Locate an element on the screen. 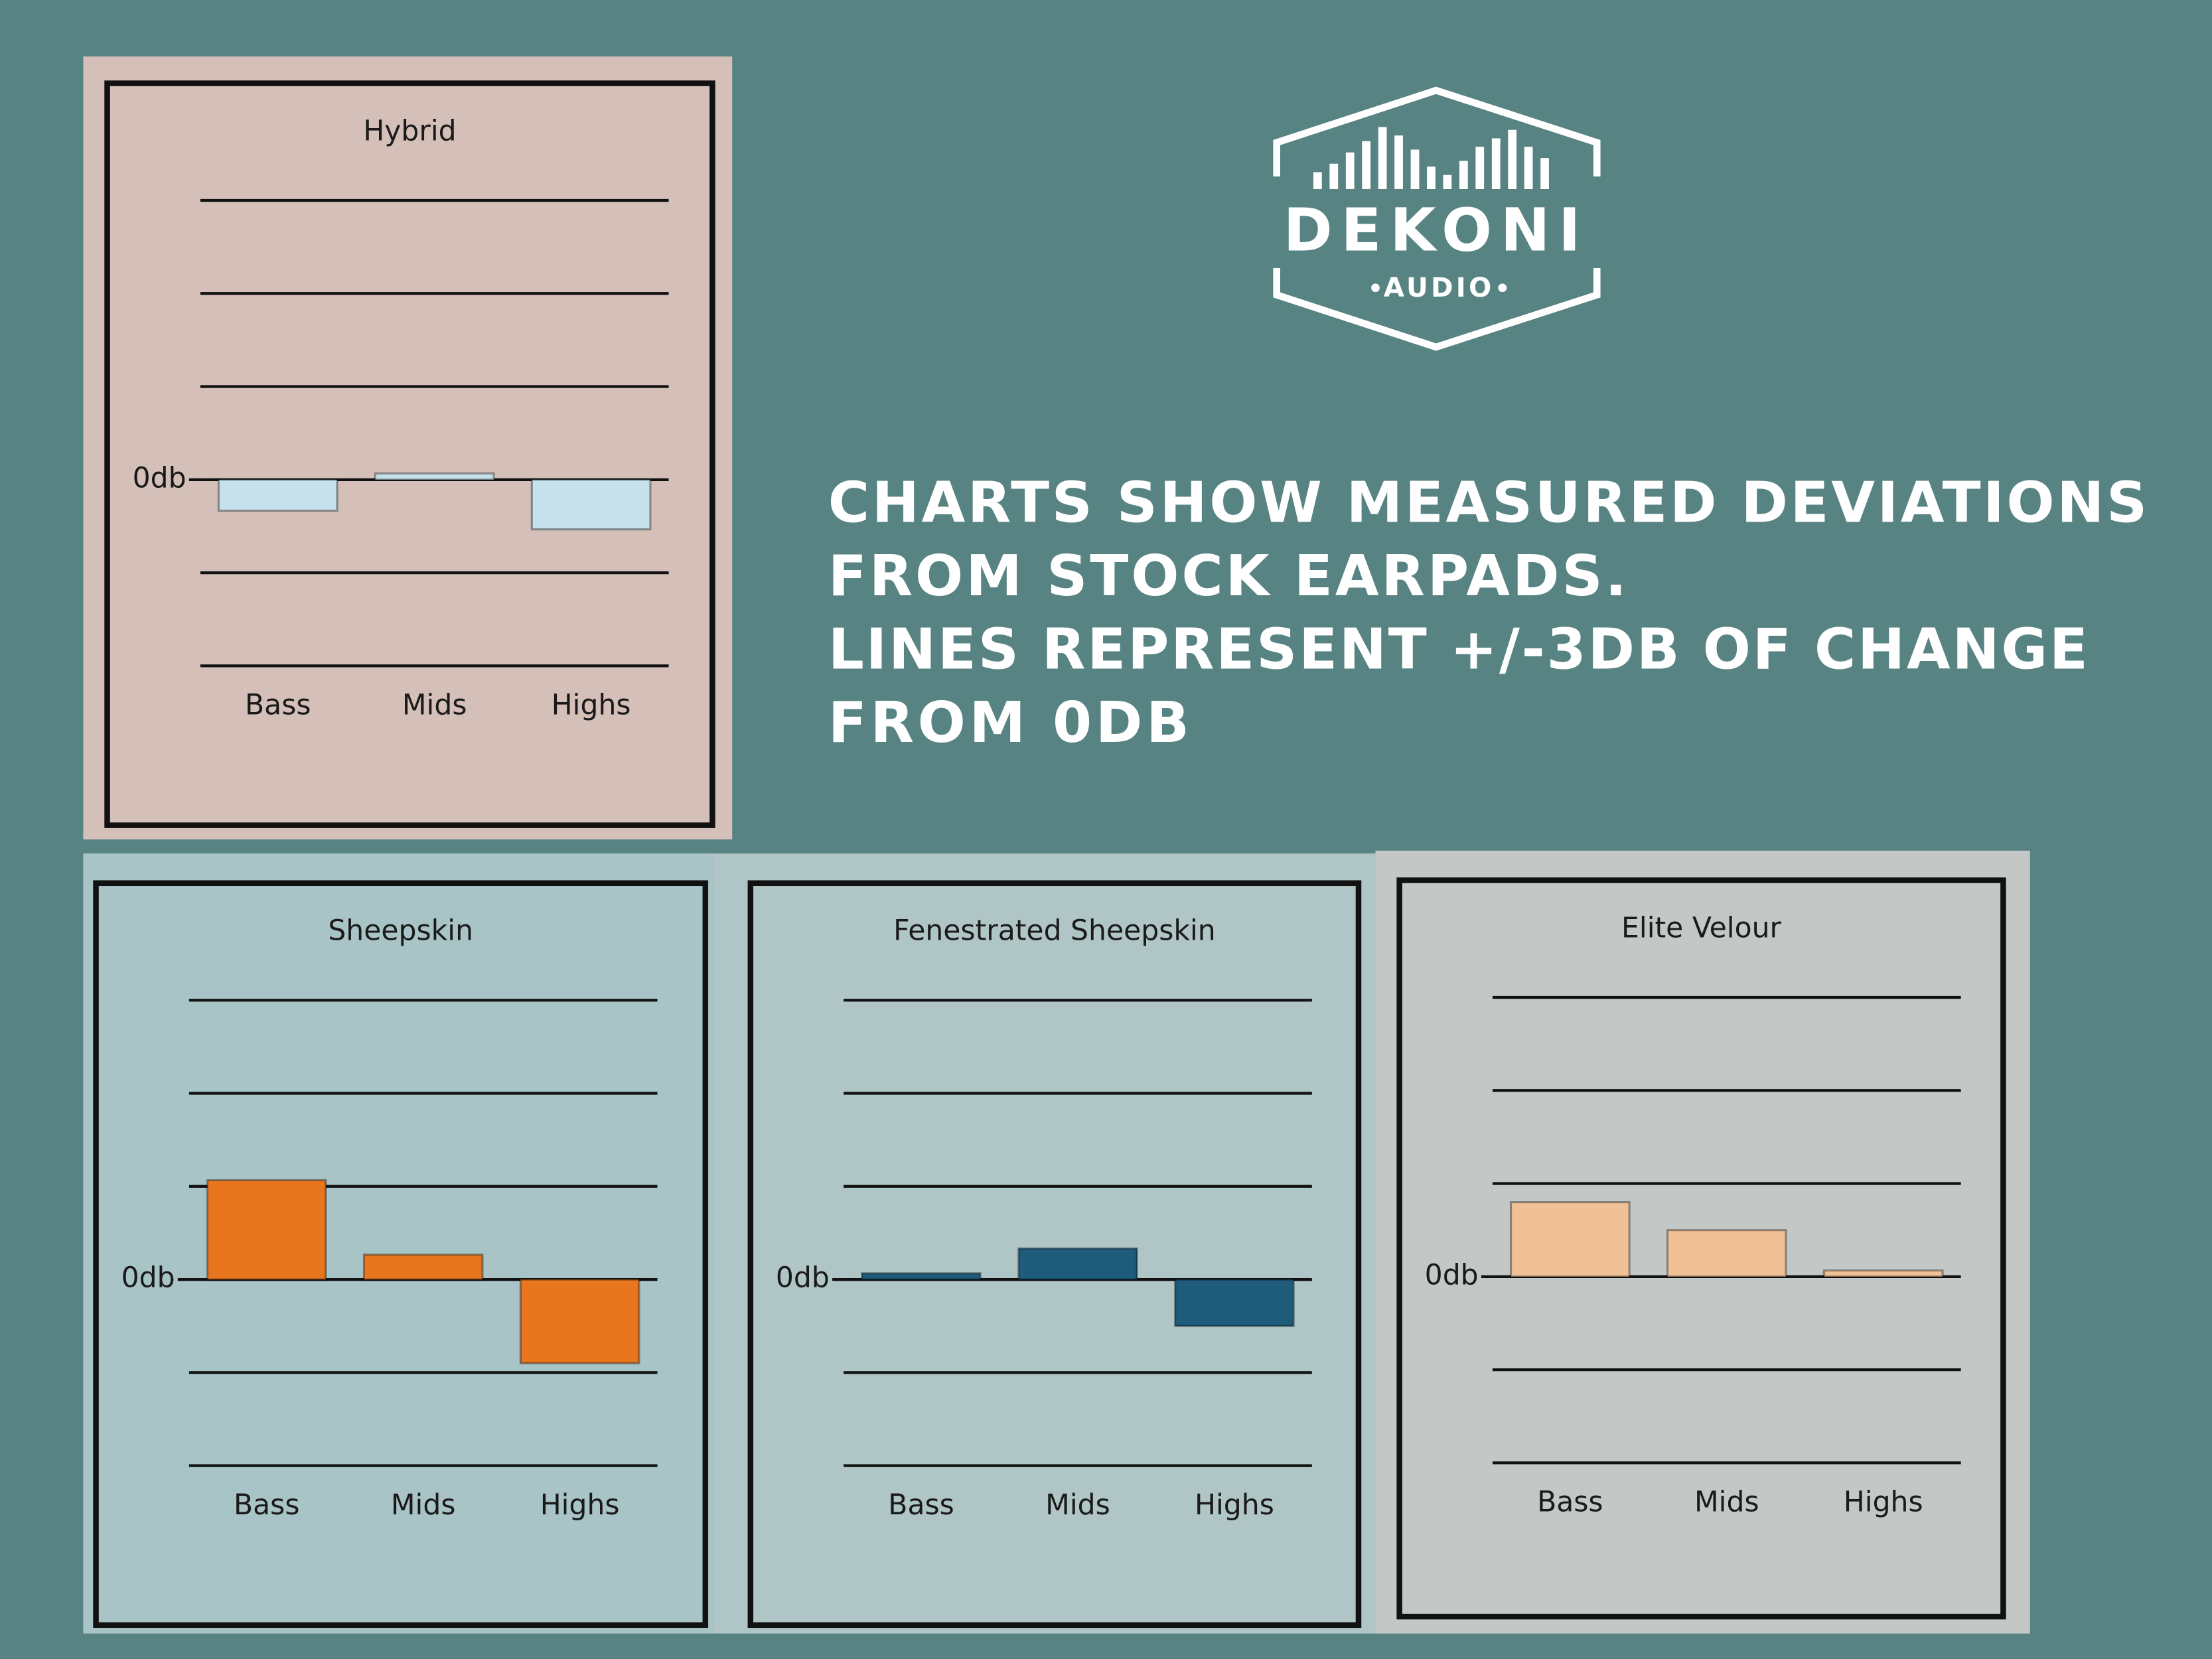 The image size is (2212, 1659). logo-brand: DEKONI is located at coordinates (1437, 230).